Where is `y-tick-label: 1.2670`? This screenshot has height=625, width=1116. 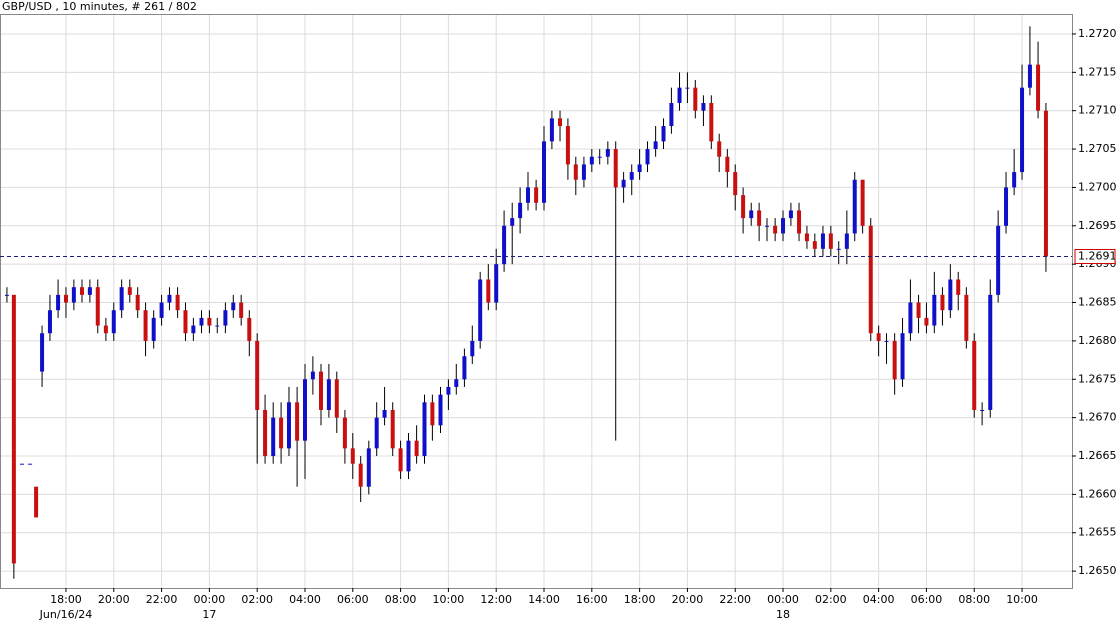 y-tick-label: 1.2670 is located at coordinates (1097, 417).